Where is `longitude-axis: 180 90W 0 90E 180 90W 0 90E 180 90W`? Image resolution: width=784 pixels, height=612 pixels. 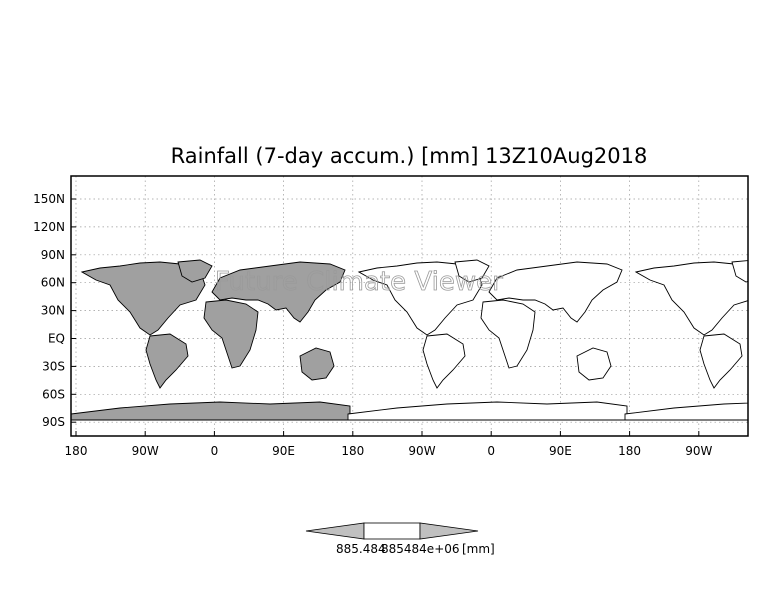
longitude-axis: 180 90W 0 90E 180 90W 0 90E 180 90W is located at coordinates (388, 444).